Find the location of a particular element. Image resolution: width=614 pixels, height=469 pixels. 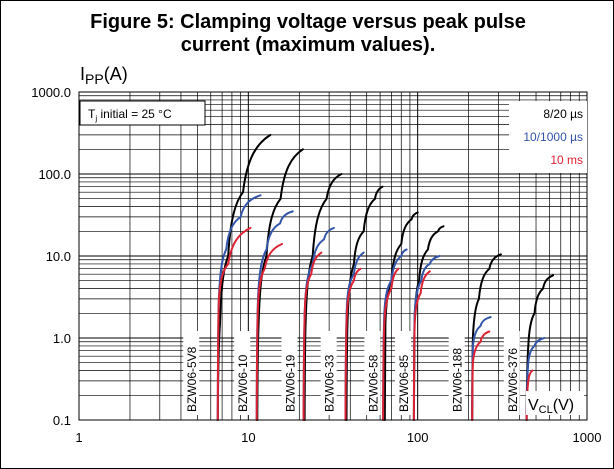

y-tick-label: 1000.0 is located at coordinates (51, 92).